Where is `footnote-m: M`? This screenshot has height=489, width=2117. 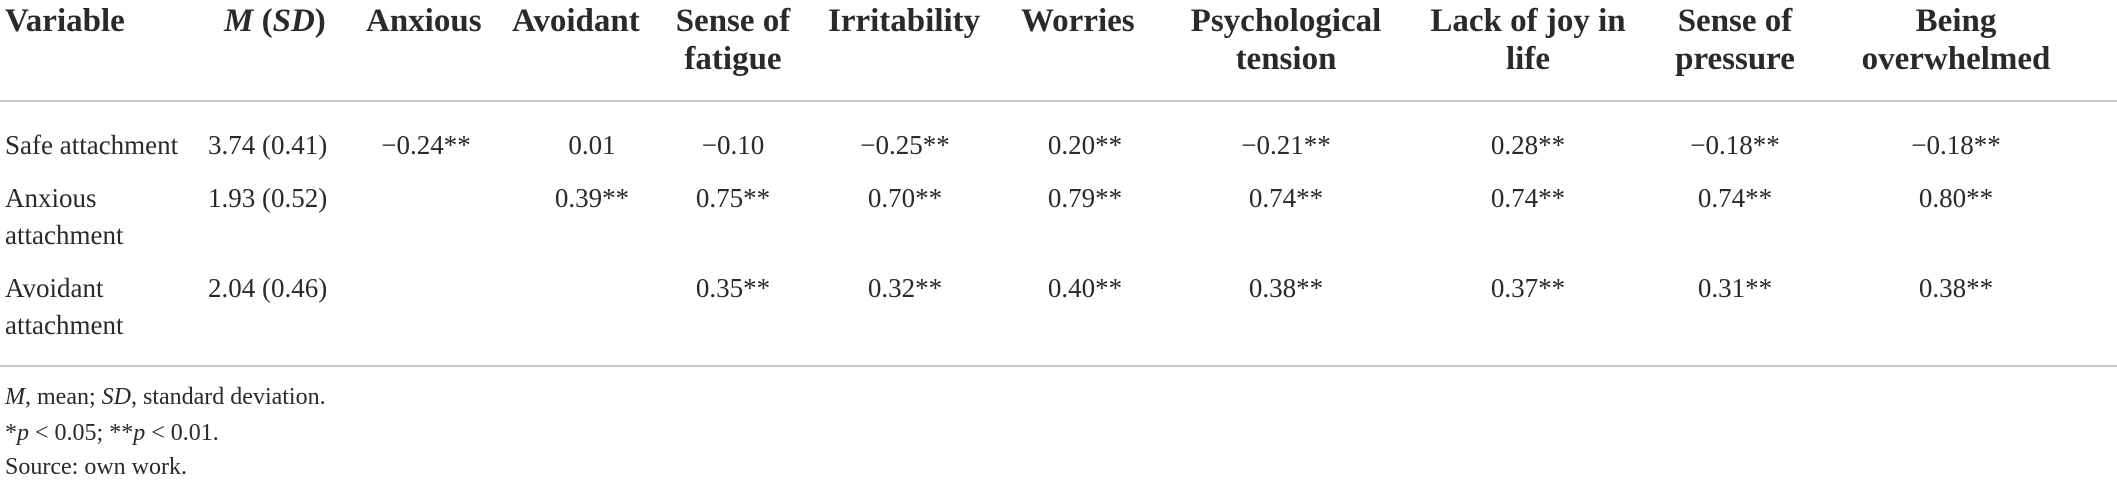 footnote-m: M is located at coordinates (15, 397).